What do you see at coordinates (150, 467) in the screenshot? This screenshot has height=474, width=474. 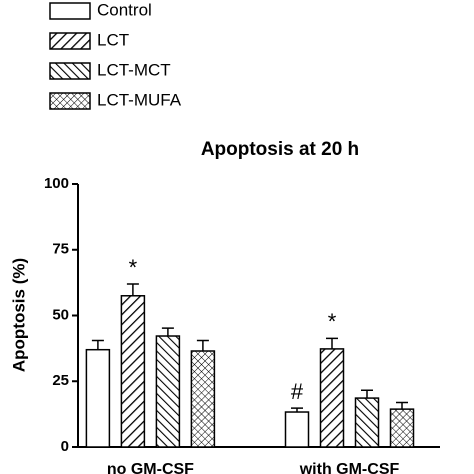 I see `x-tick-label: no GM-CSF` at bounding box center [150, 467].